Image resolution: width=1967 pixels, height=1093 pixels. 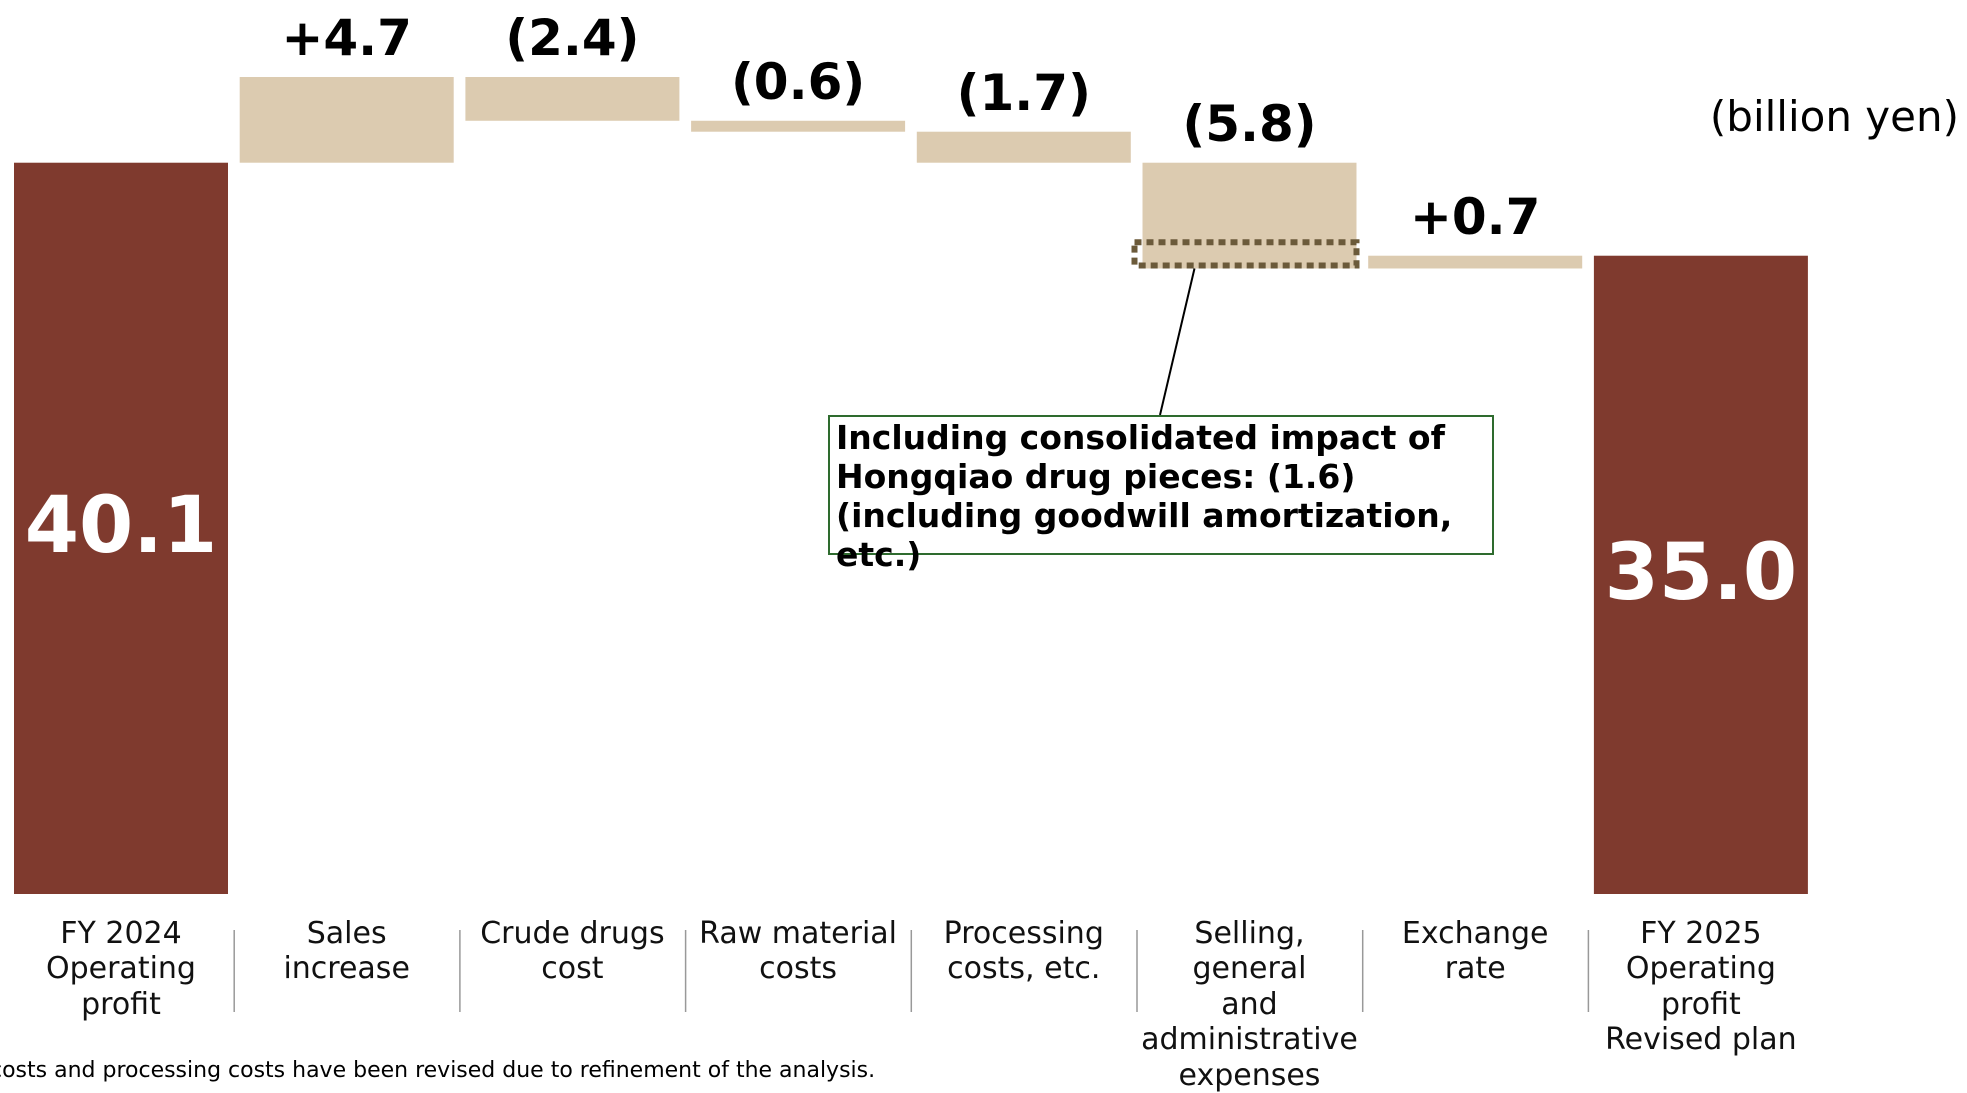 What do you see at coordinates (1177, 342) in the screenshot?
I see `annotation-leader` at bounding box center [1177, 342].